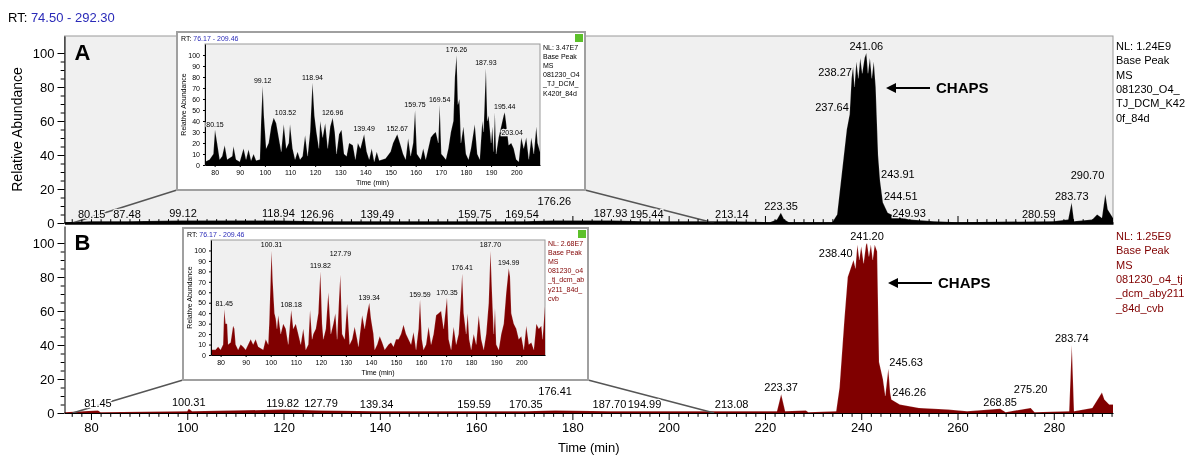 Image resolution: width=1187 pixels, height=457 pixels. I want to click on x-tick-label: 80, so click(91, 428).